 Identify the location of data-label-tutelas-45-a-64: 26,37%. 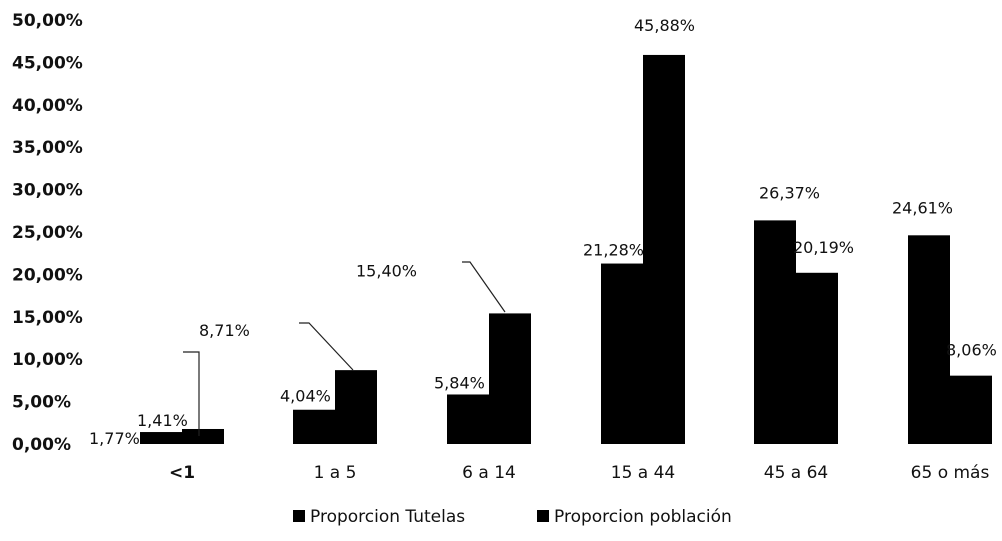
(789, 192).